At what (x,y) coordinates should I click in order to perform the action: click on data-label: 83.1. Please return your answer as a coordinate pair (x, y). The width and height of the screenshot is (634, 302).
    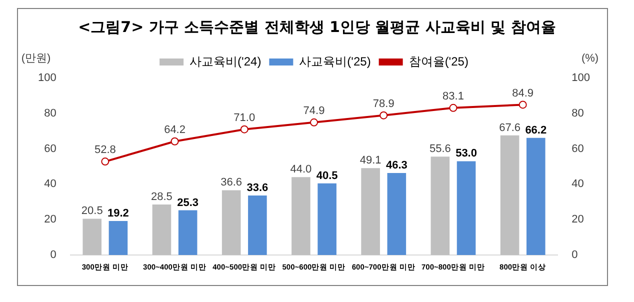
    Looking at the image, I should click on (453, 96).